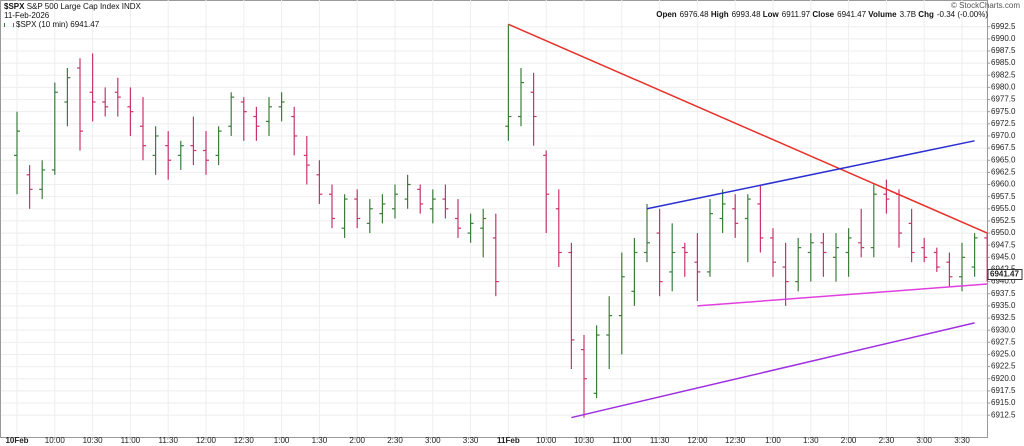  I want to click on y-tick-label: 6922.5, so click(1003, 366).